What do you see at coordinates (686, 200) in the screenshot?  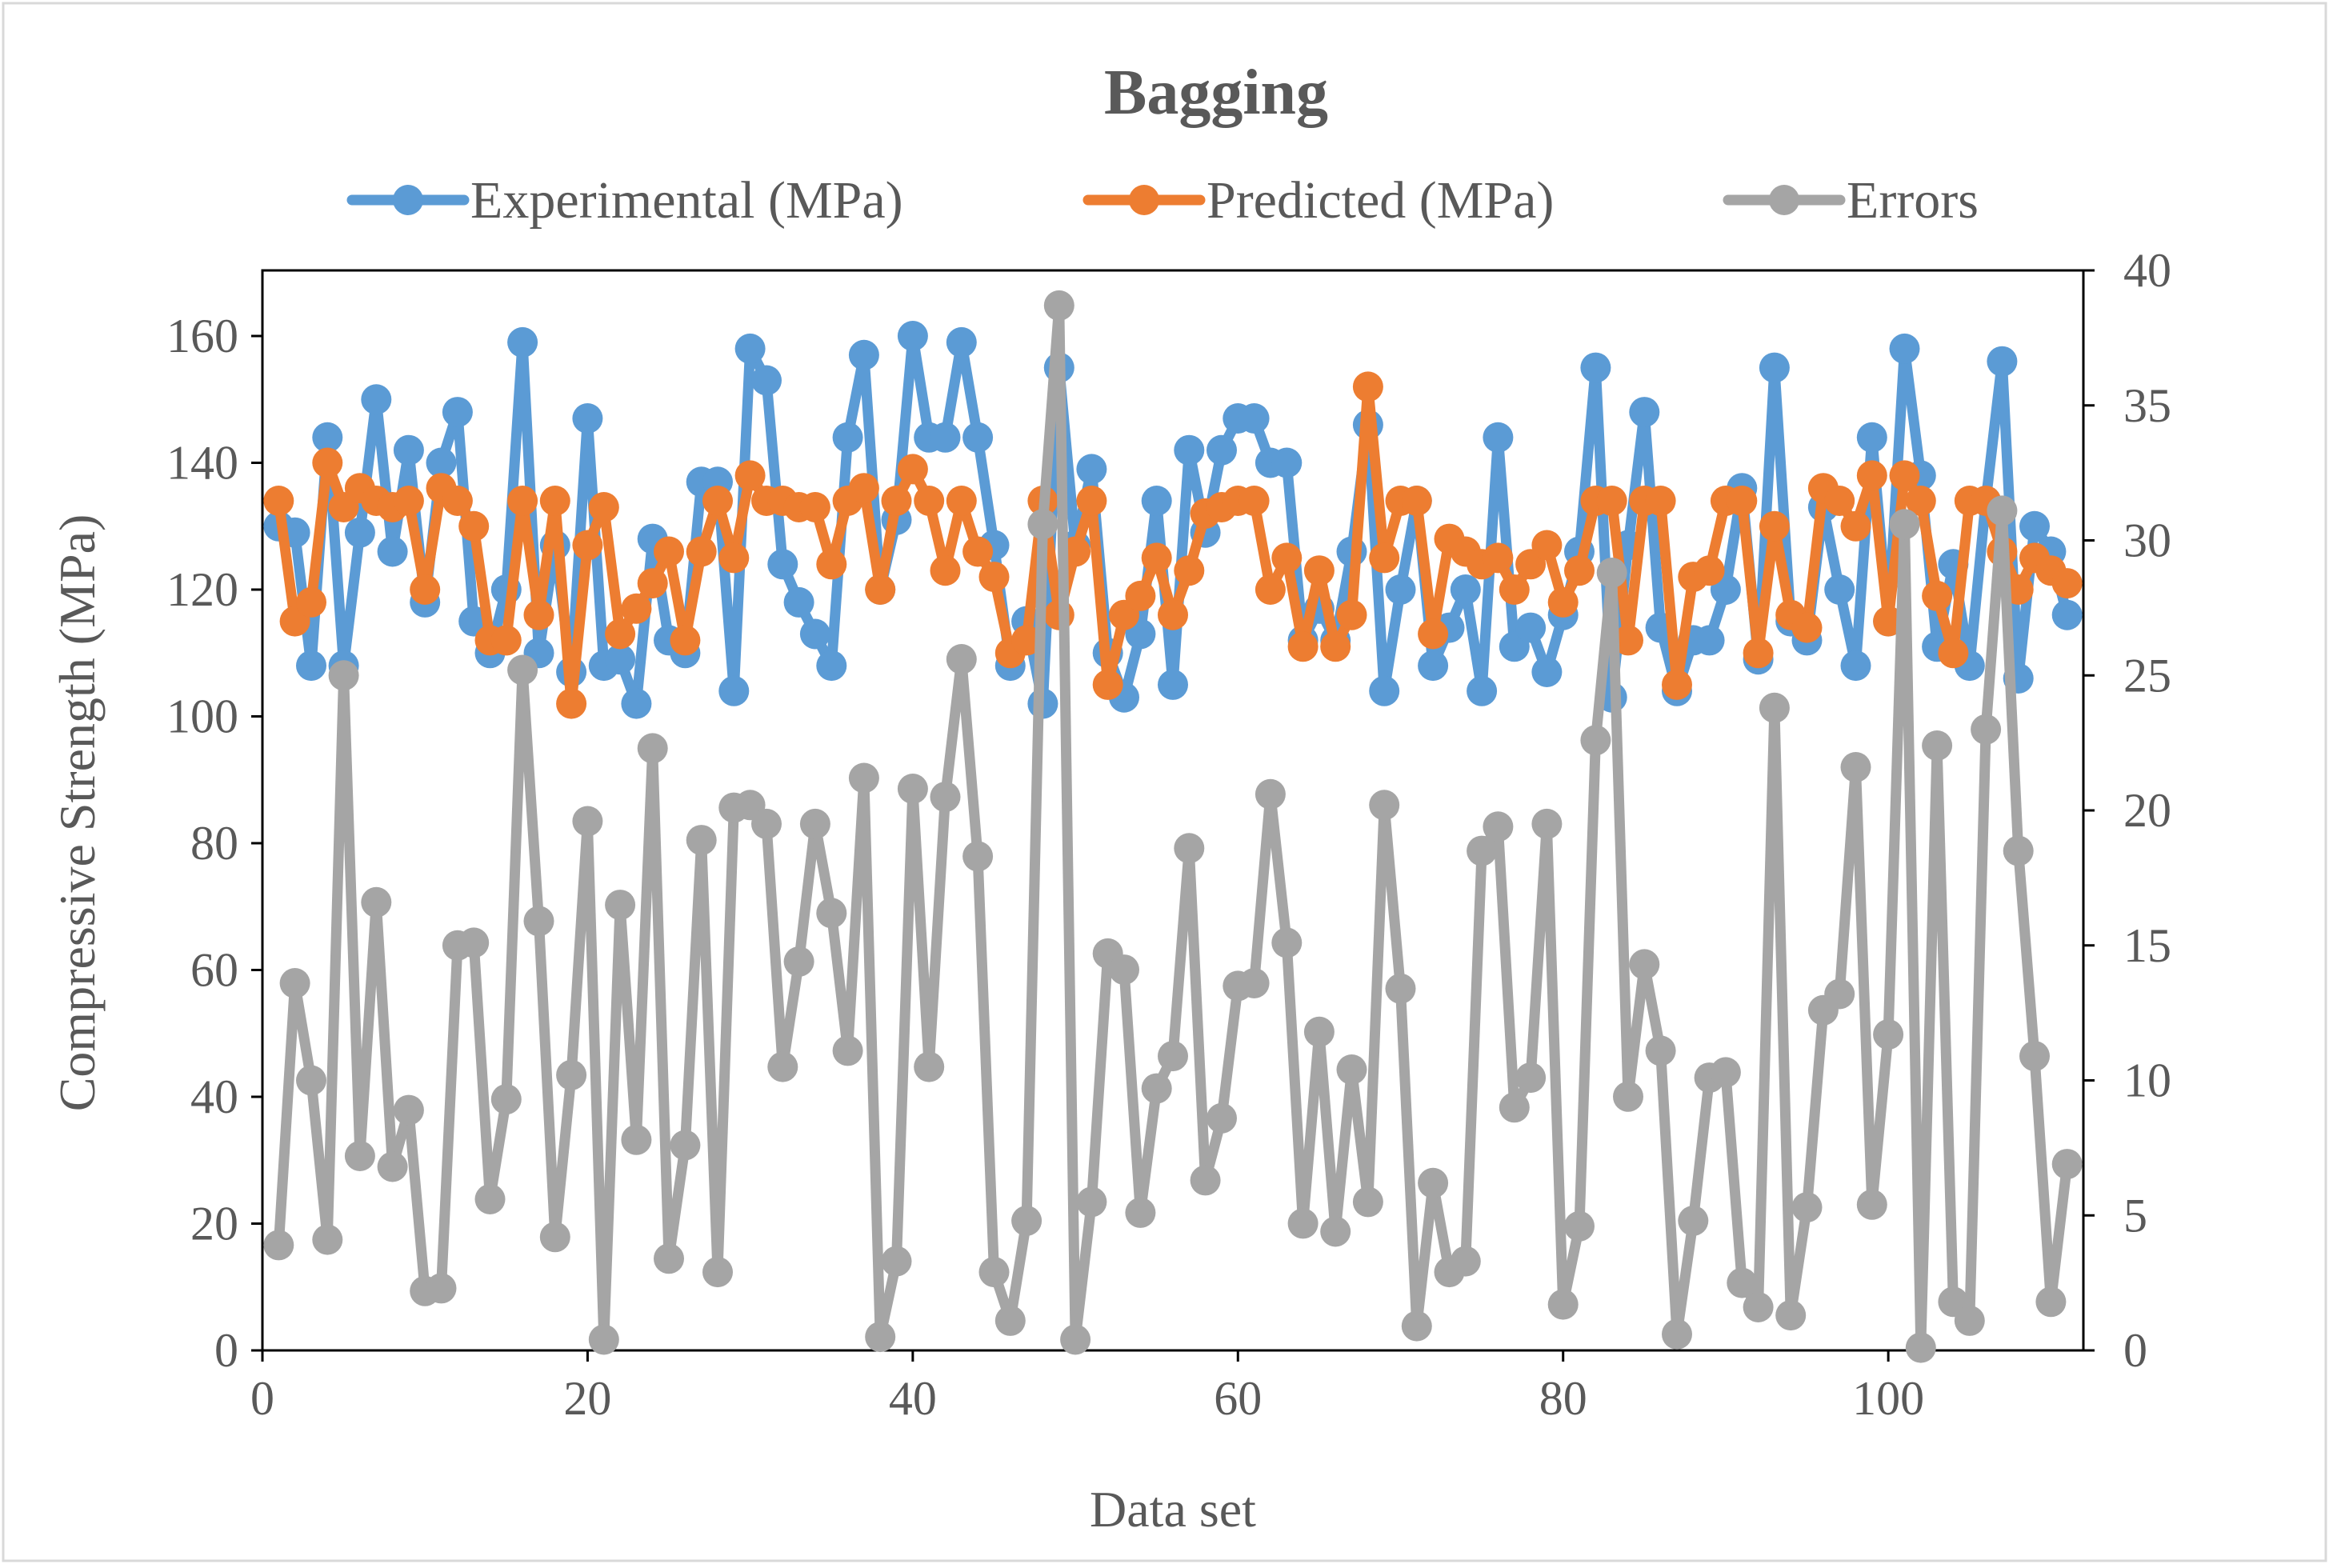 I see `legend-label: Experimental (MPa)` at bounding box center [686, 200].